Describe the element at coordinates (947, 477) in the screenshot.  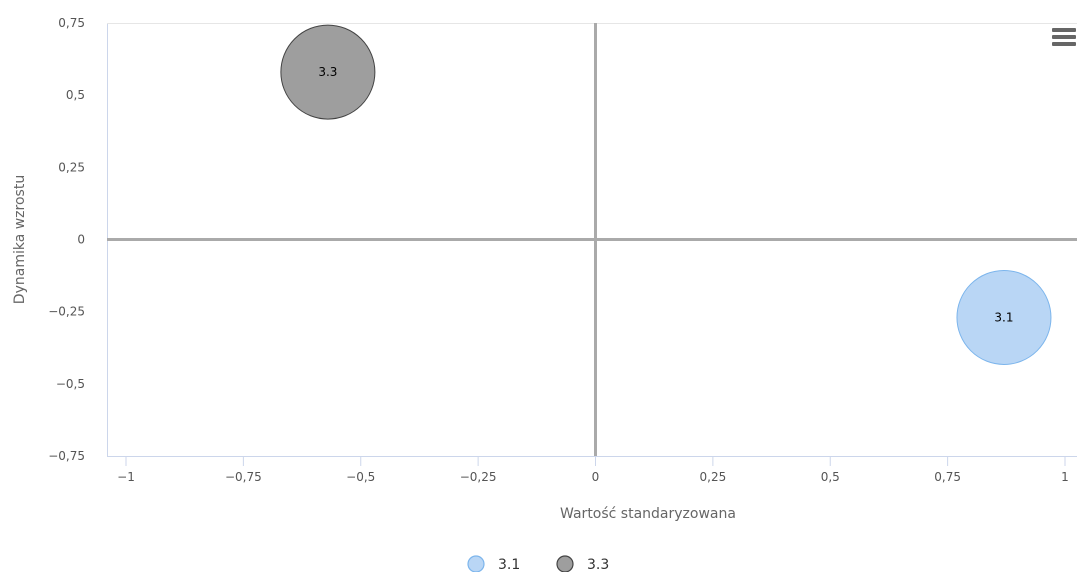
I see `x-tick-label: 0,75` at that location.